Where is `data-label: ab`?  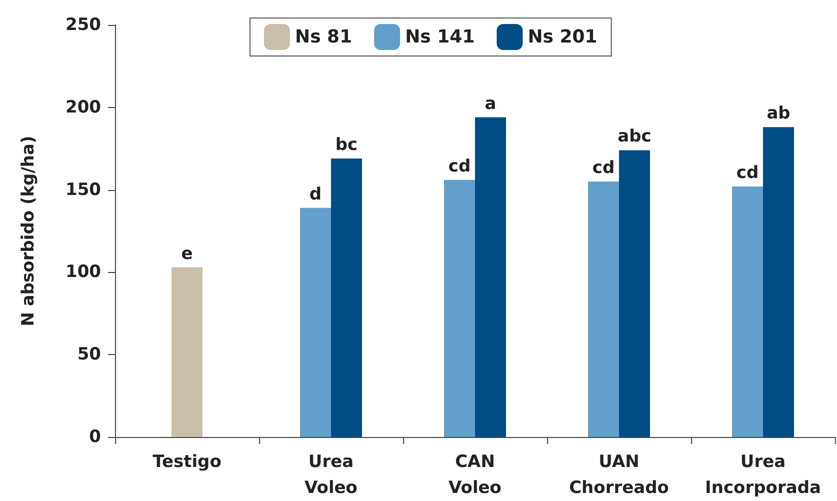
data-label: ab is located at coordinates (778, 114).